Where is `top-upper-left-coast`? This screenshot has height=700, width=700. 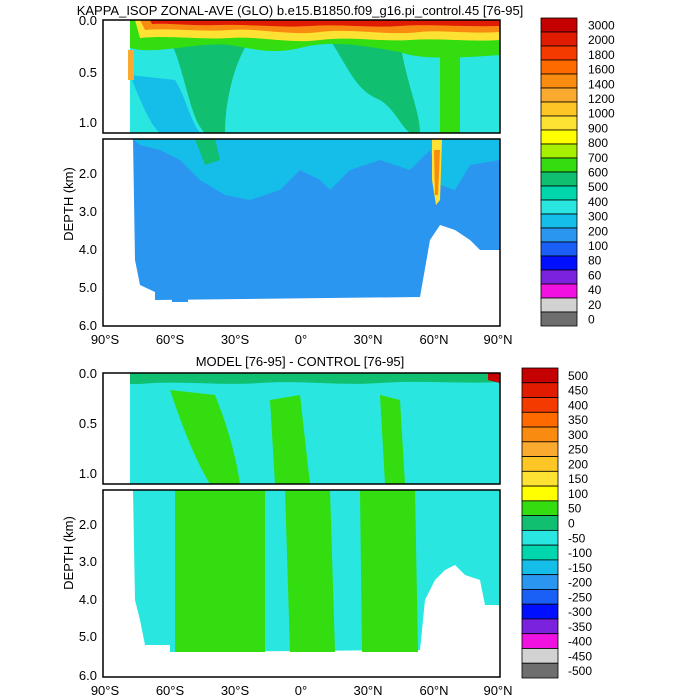 top-upper-left-coast is located at coordinates (131, 65).